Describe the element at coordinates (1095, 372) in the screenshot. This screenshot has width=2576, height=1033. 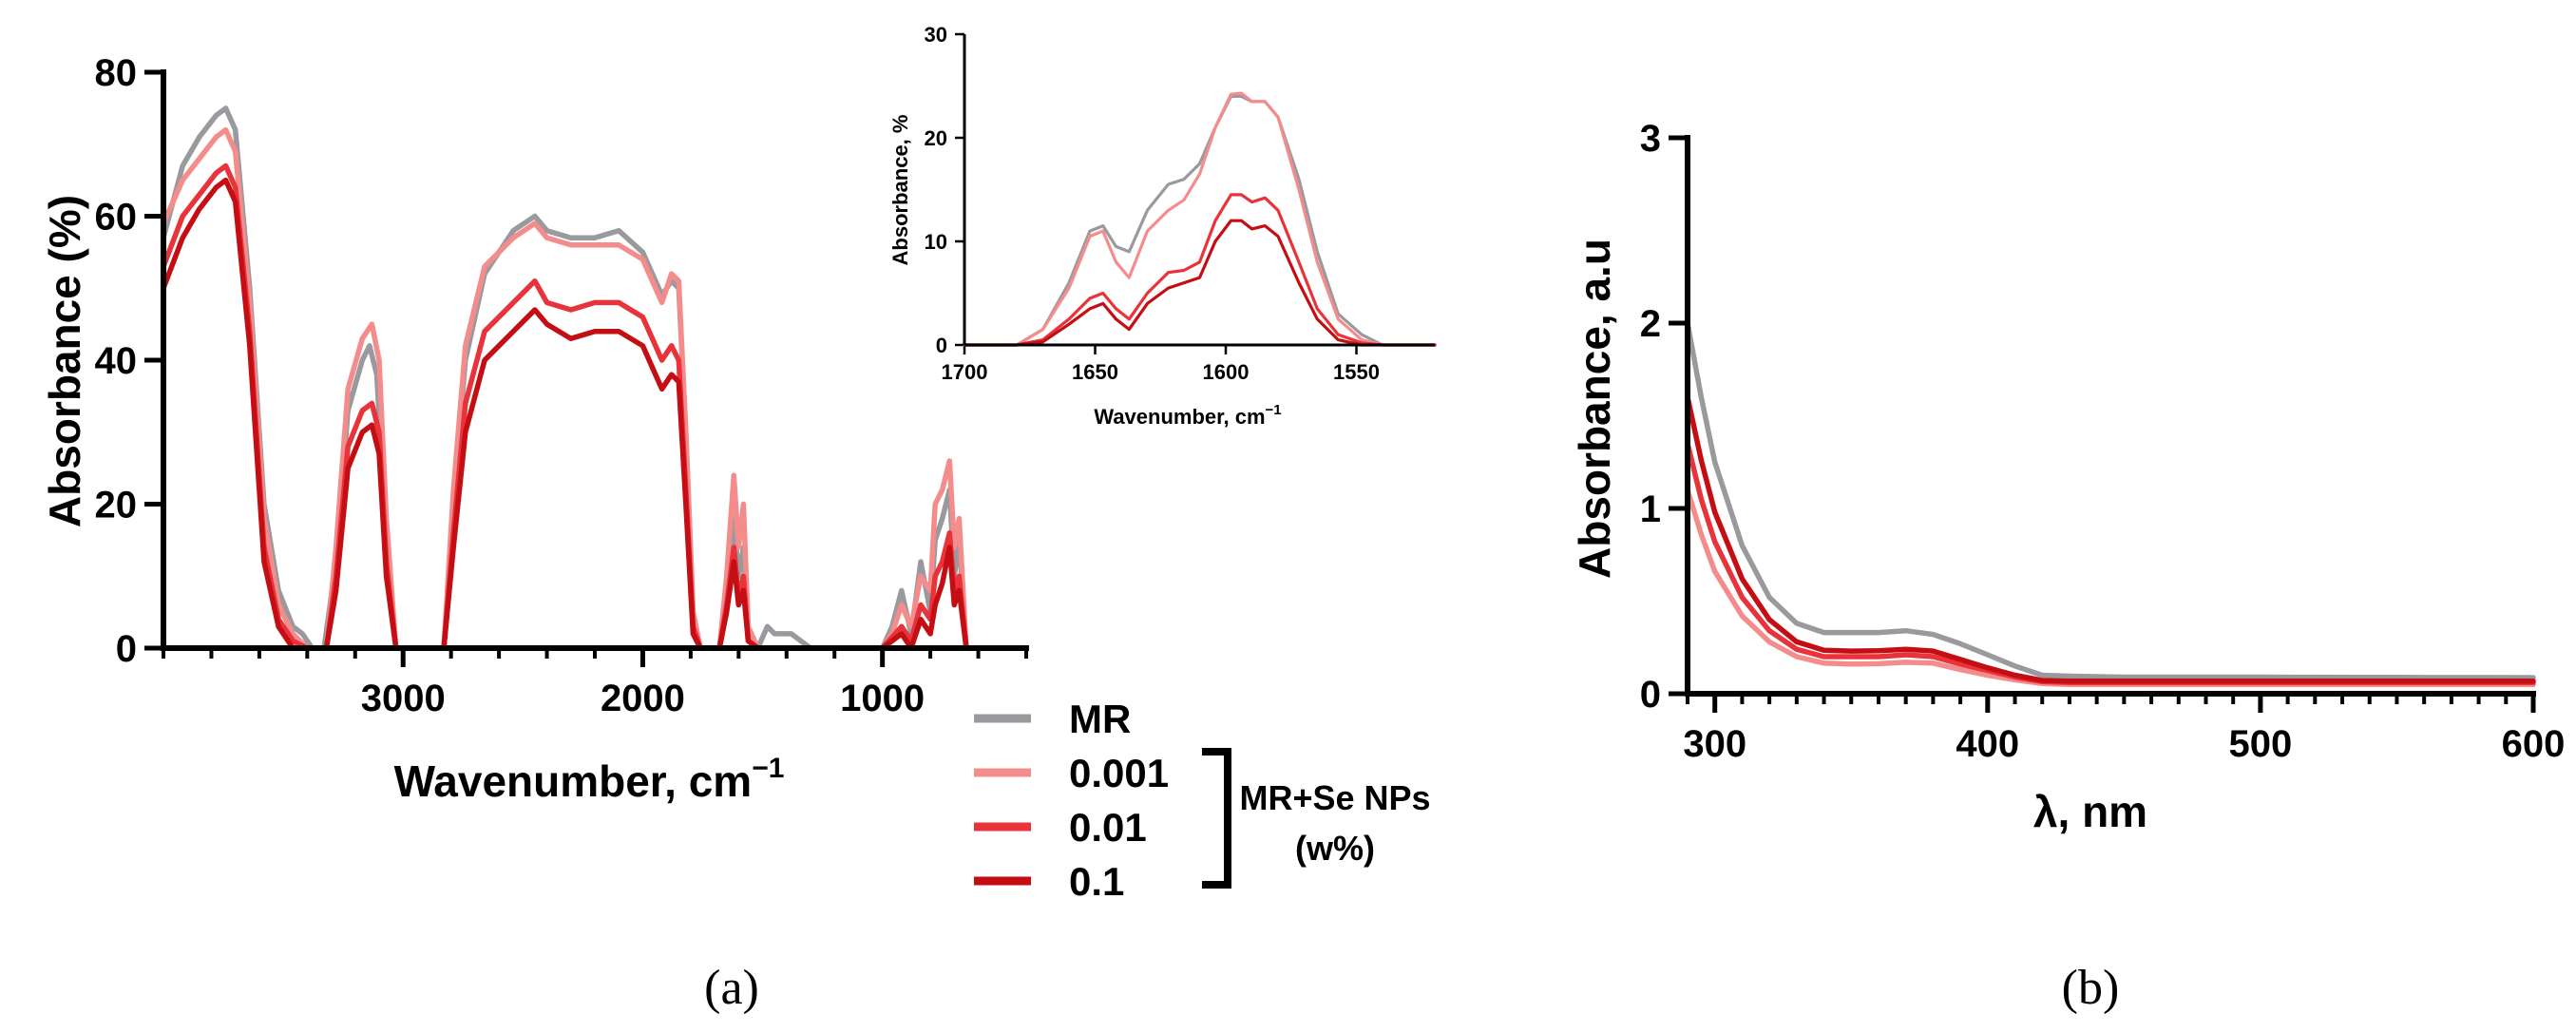
I see `plot-a-inset-xtick-label: 1650` at that location.